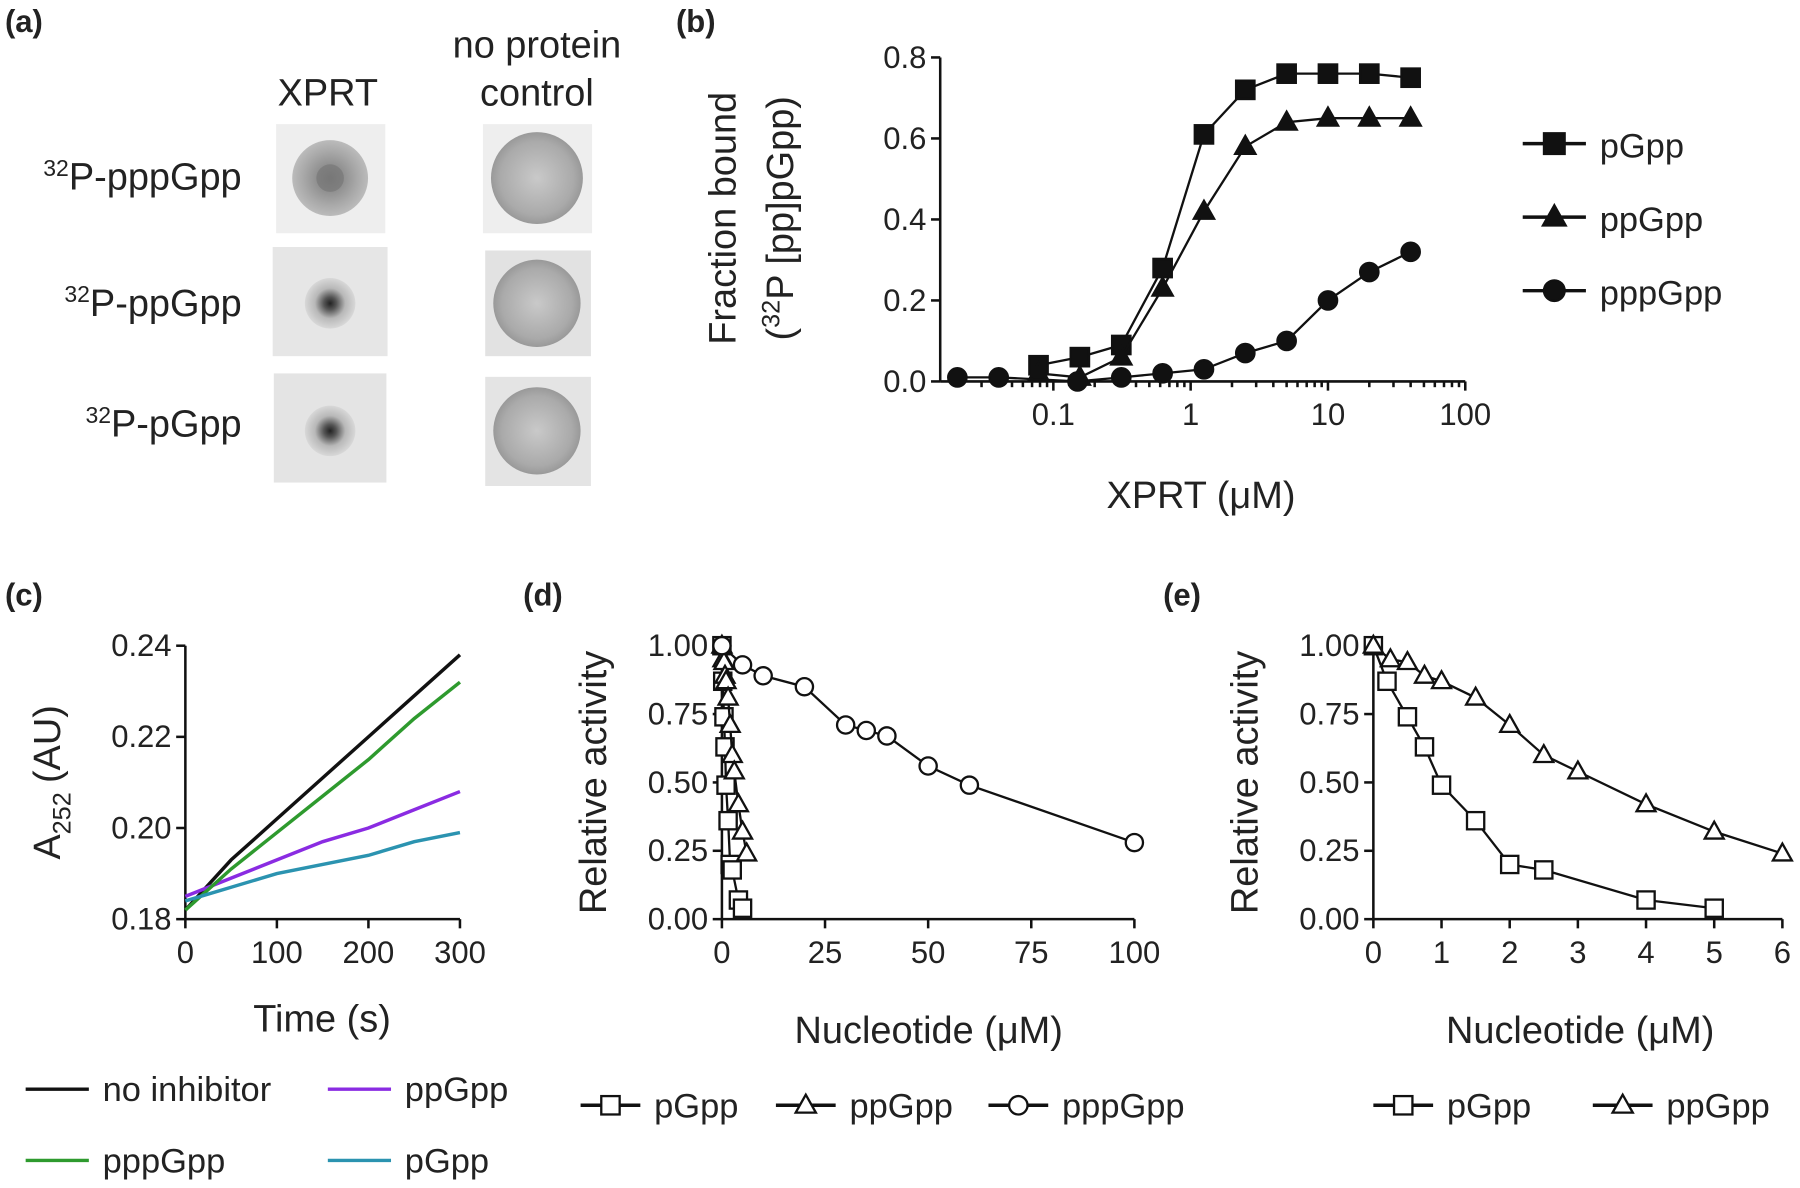 This screenshot has height=1188, width=1800. What do you see at coordinates (904, 219) in the screenshot?
I see `y-tick-label: 0.4` at bounding box center [904, 219].